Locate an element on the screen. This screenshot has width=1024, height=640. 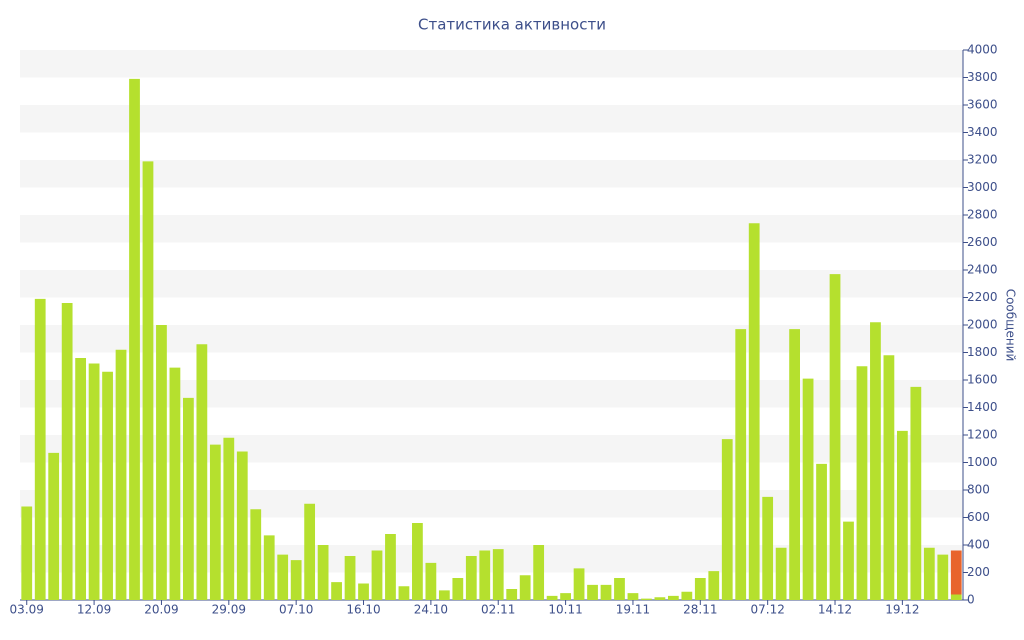
x-tick-label: 12.09 is located at coordinates (94, 610).